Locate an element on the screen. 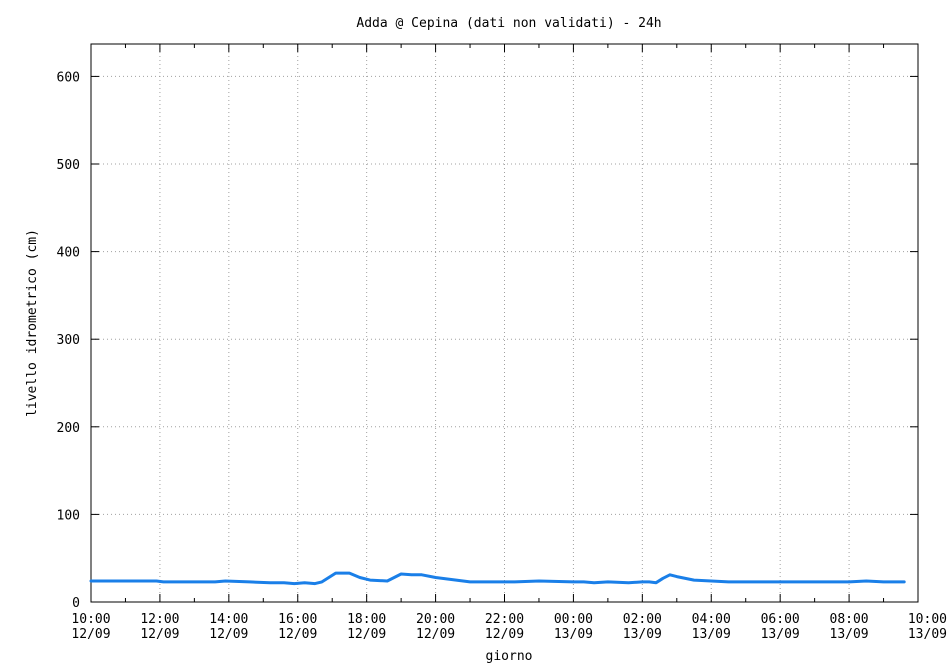 The width and height of the screenshot is (950, 666). x-tick-label-time: 00:00 is located at coordinates (573, 619).